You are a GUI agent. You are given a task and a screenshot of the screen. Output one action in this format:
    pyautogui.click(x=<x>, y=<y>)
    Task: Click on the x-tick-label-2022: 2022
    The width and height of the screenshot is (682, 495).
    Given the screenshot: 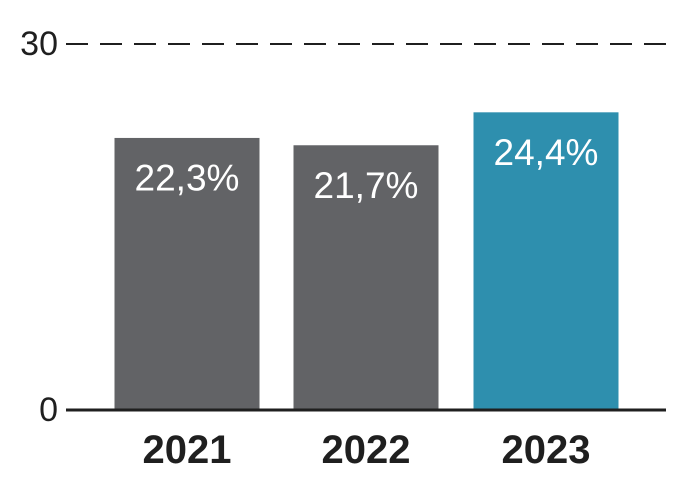 What is the action you would take?
    pyautogui.click(x=366, y=450)
    